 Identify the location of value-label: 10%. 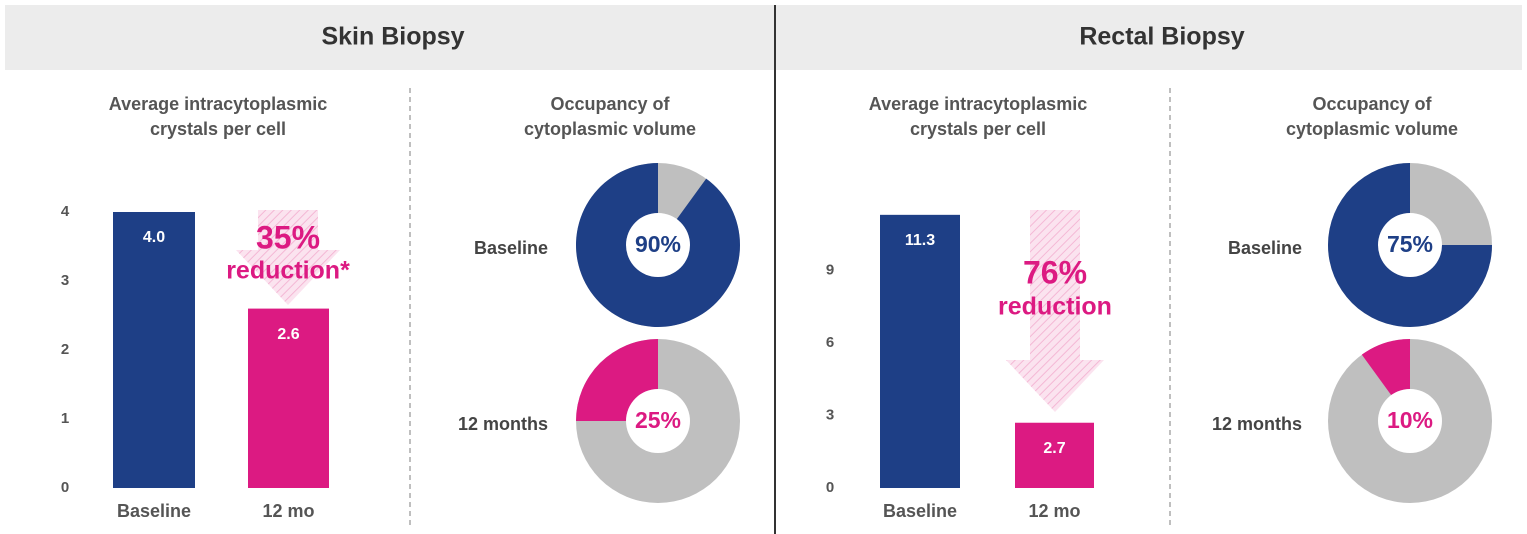
(1410, 420).